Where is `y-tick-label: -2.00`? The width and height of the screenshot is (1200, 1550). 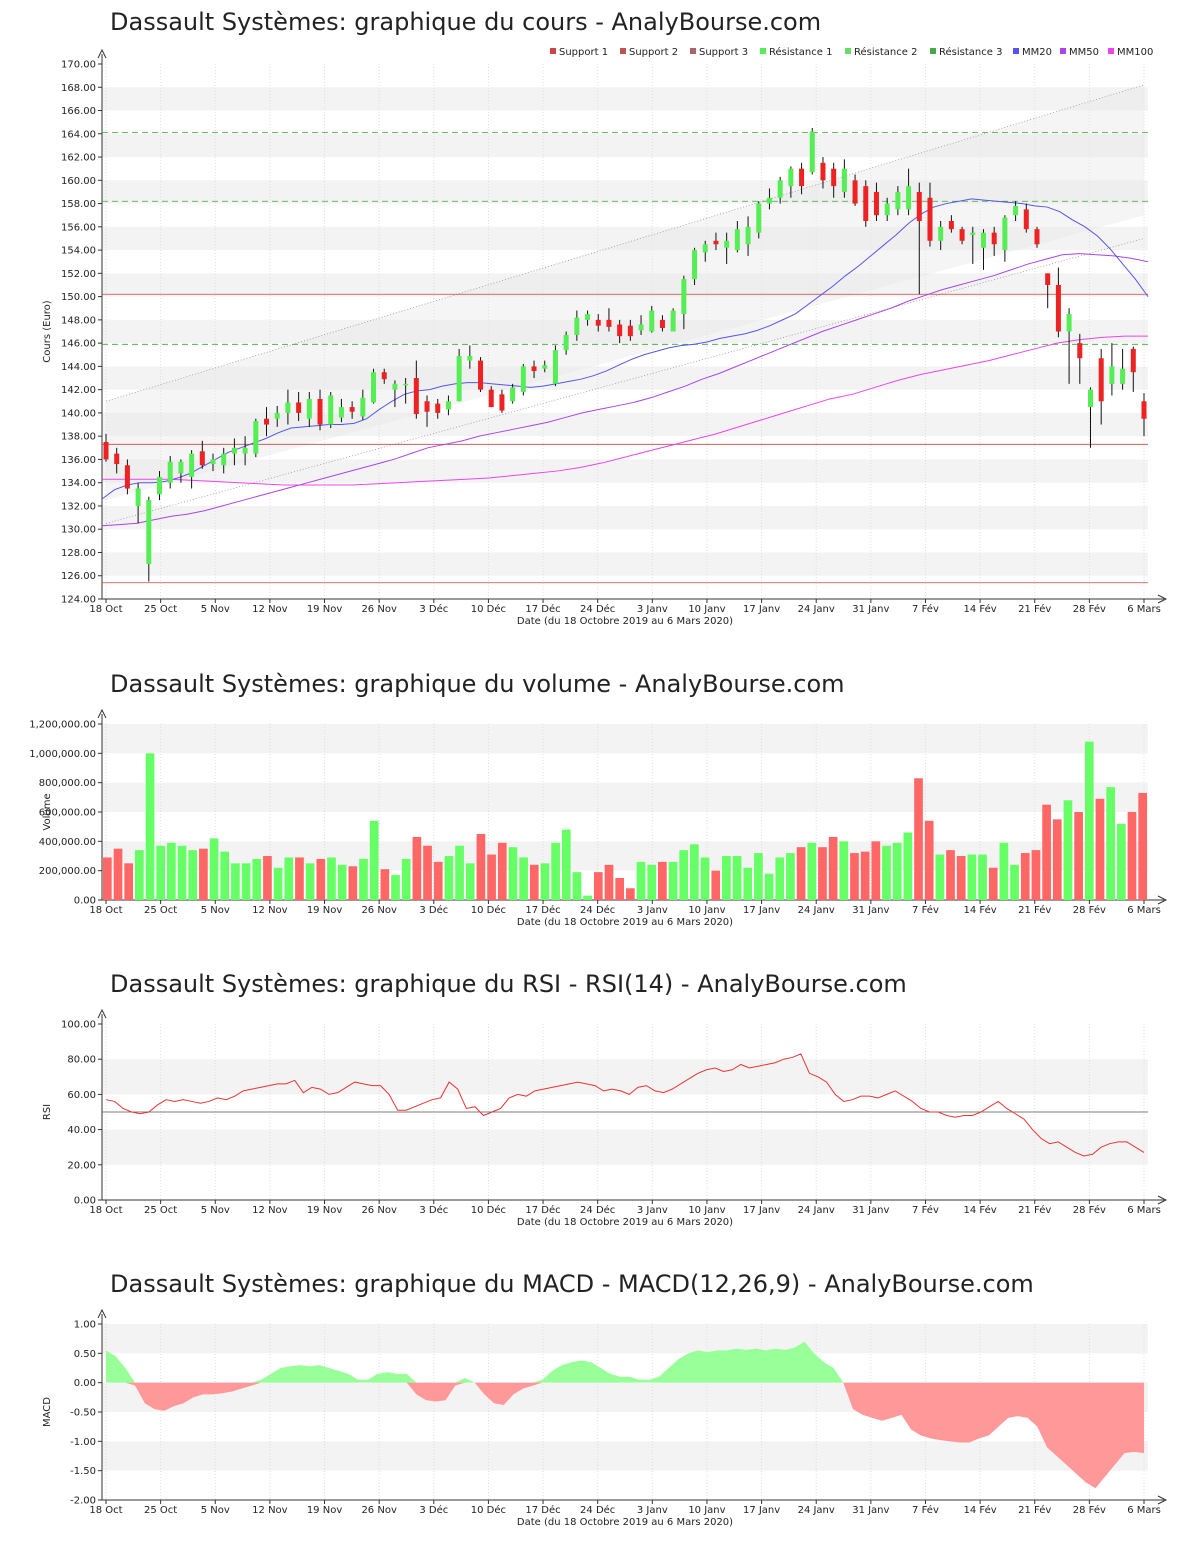
y-tick-label: -2.00 is located at coordinates (83, 1501).